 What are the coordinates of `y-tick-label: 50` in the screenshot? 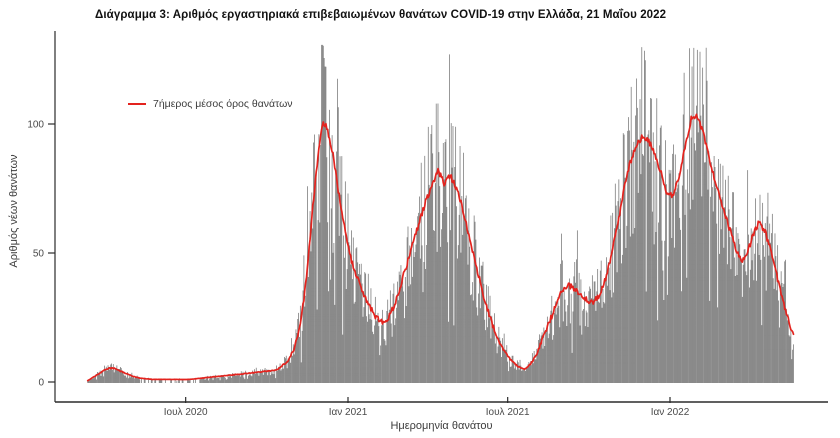 It's located at (39, 254).